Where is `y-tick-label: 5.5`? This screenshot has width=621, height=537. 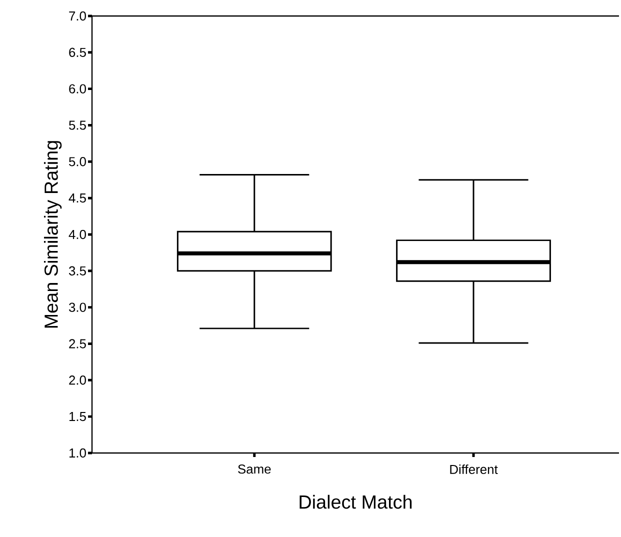
y-tick-label: 5.5 is located at coordinates (77, 125).